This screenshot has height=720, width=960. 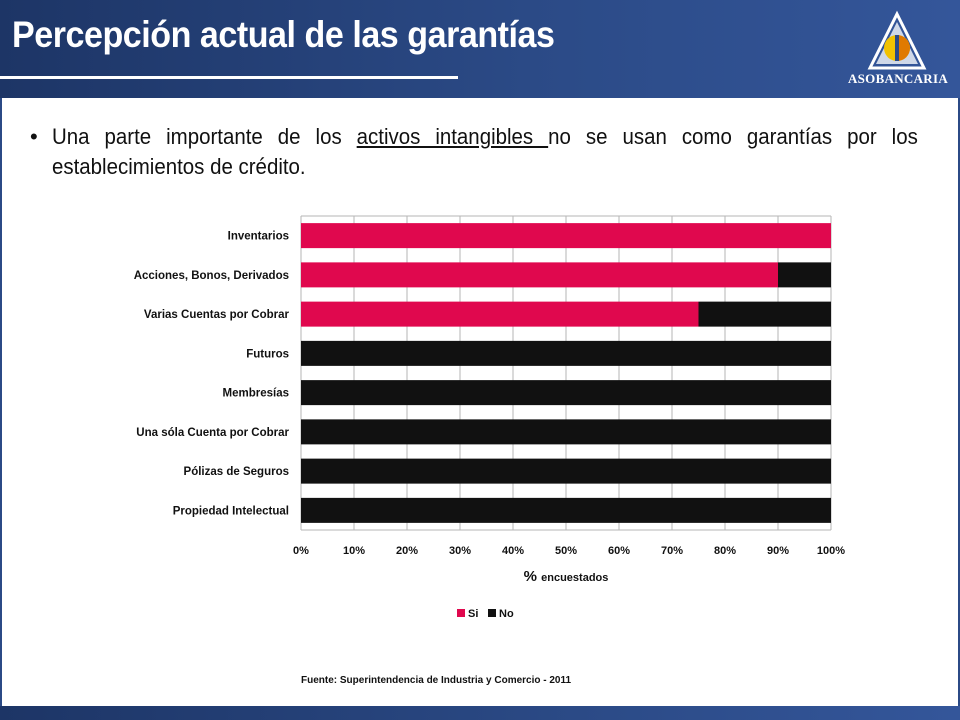 What do you see at coordinates (217, 315) in the screenshot?
I see `category-label: Varias Cuentas por Cobrar` at bounding box center [217, 315].